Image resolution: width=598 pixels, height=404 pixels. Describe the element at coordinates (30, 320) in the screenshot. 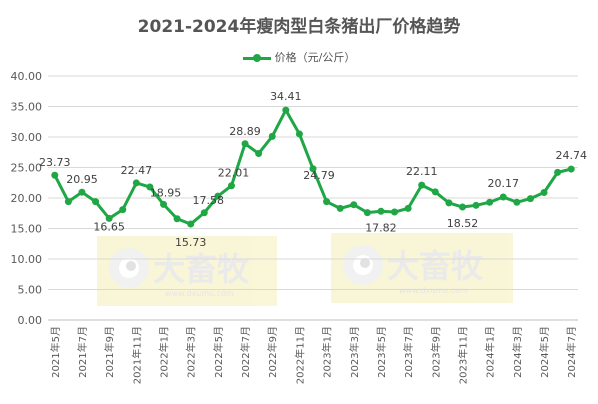

I see `y-tick-label: 0.00` at that location.